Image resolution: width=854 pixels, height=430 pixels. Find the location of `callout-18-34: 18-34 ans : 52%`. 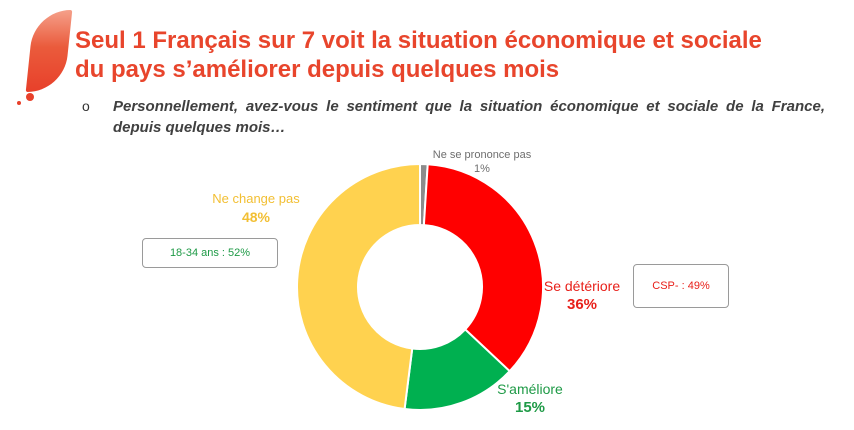

callout-18-34: 18-34 ans : 52% is located at coordinates (210, 253).